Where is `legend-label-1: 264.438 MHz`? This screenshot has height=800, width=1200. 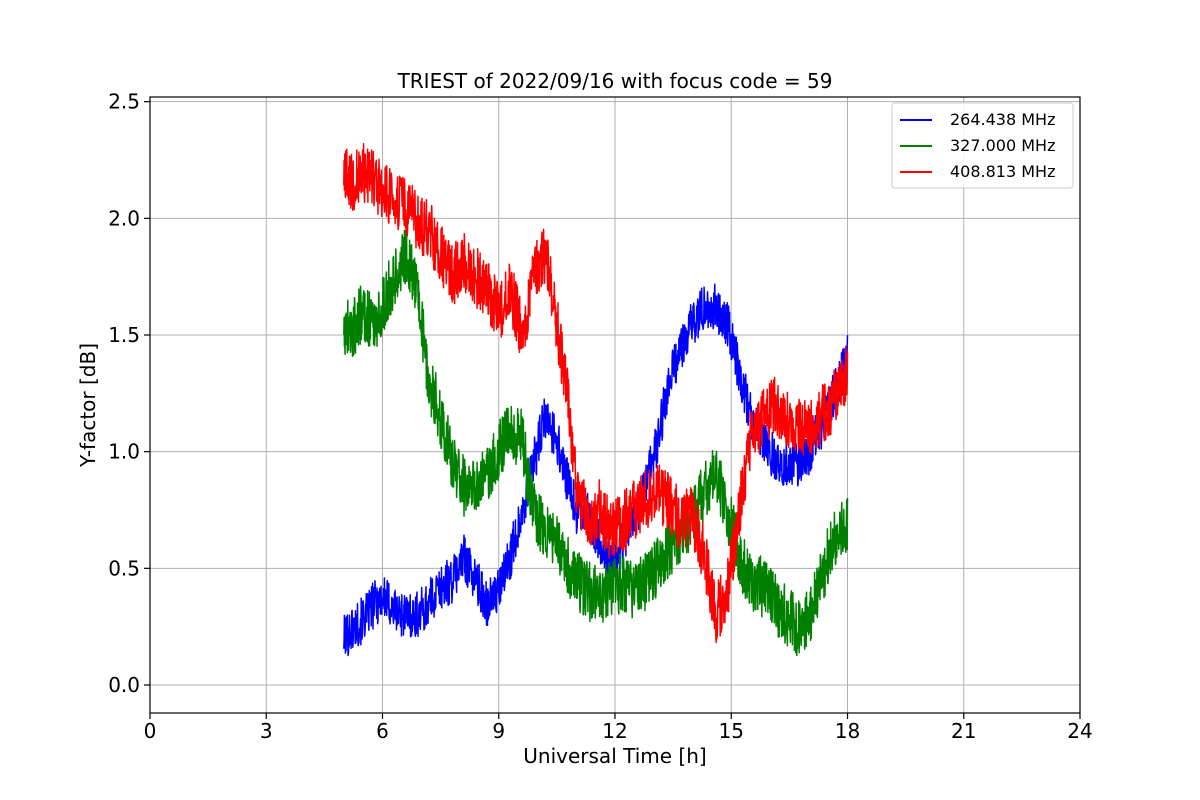 legend-label-1: 264.438 MHz is located at coordinates (1002, 119).